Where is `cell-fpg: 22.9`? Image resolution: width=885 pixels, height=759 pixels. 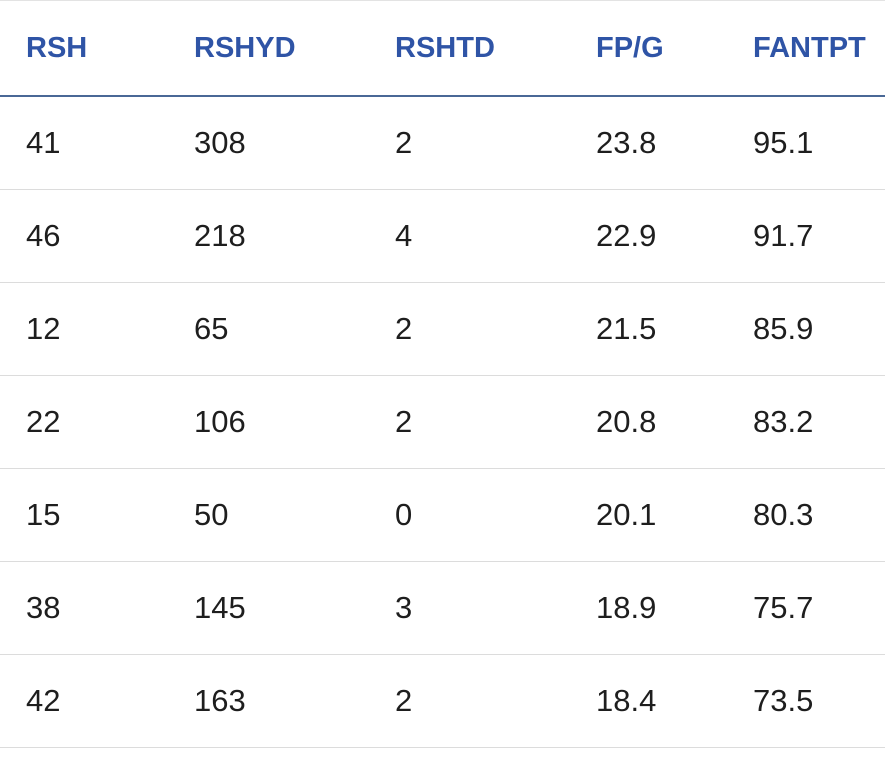
cell-fpg: 22.9 is located at coordinates (648, 236).